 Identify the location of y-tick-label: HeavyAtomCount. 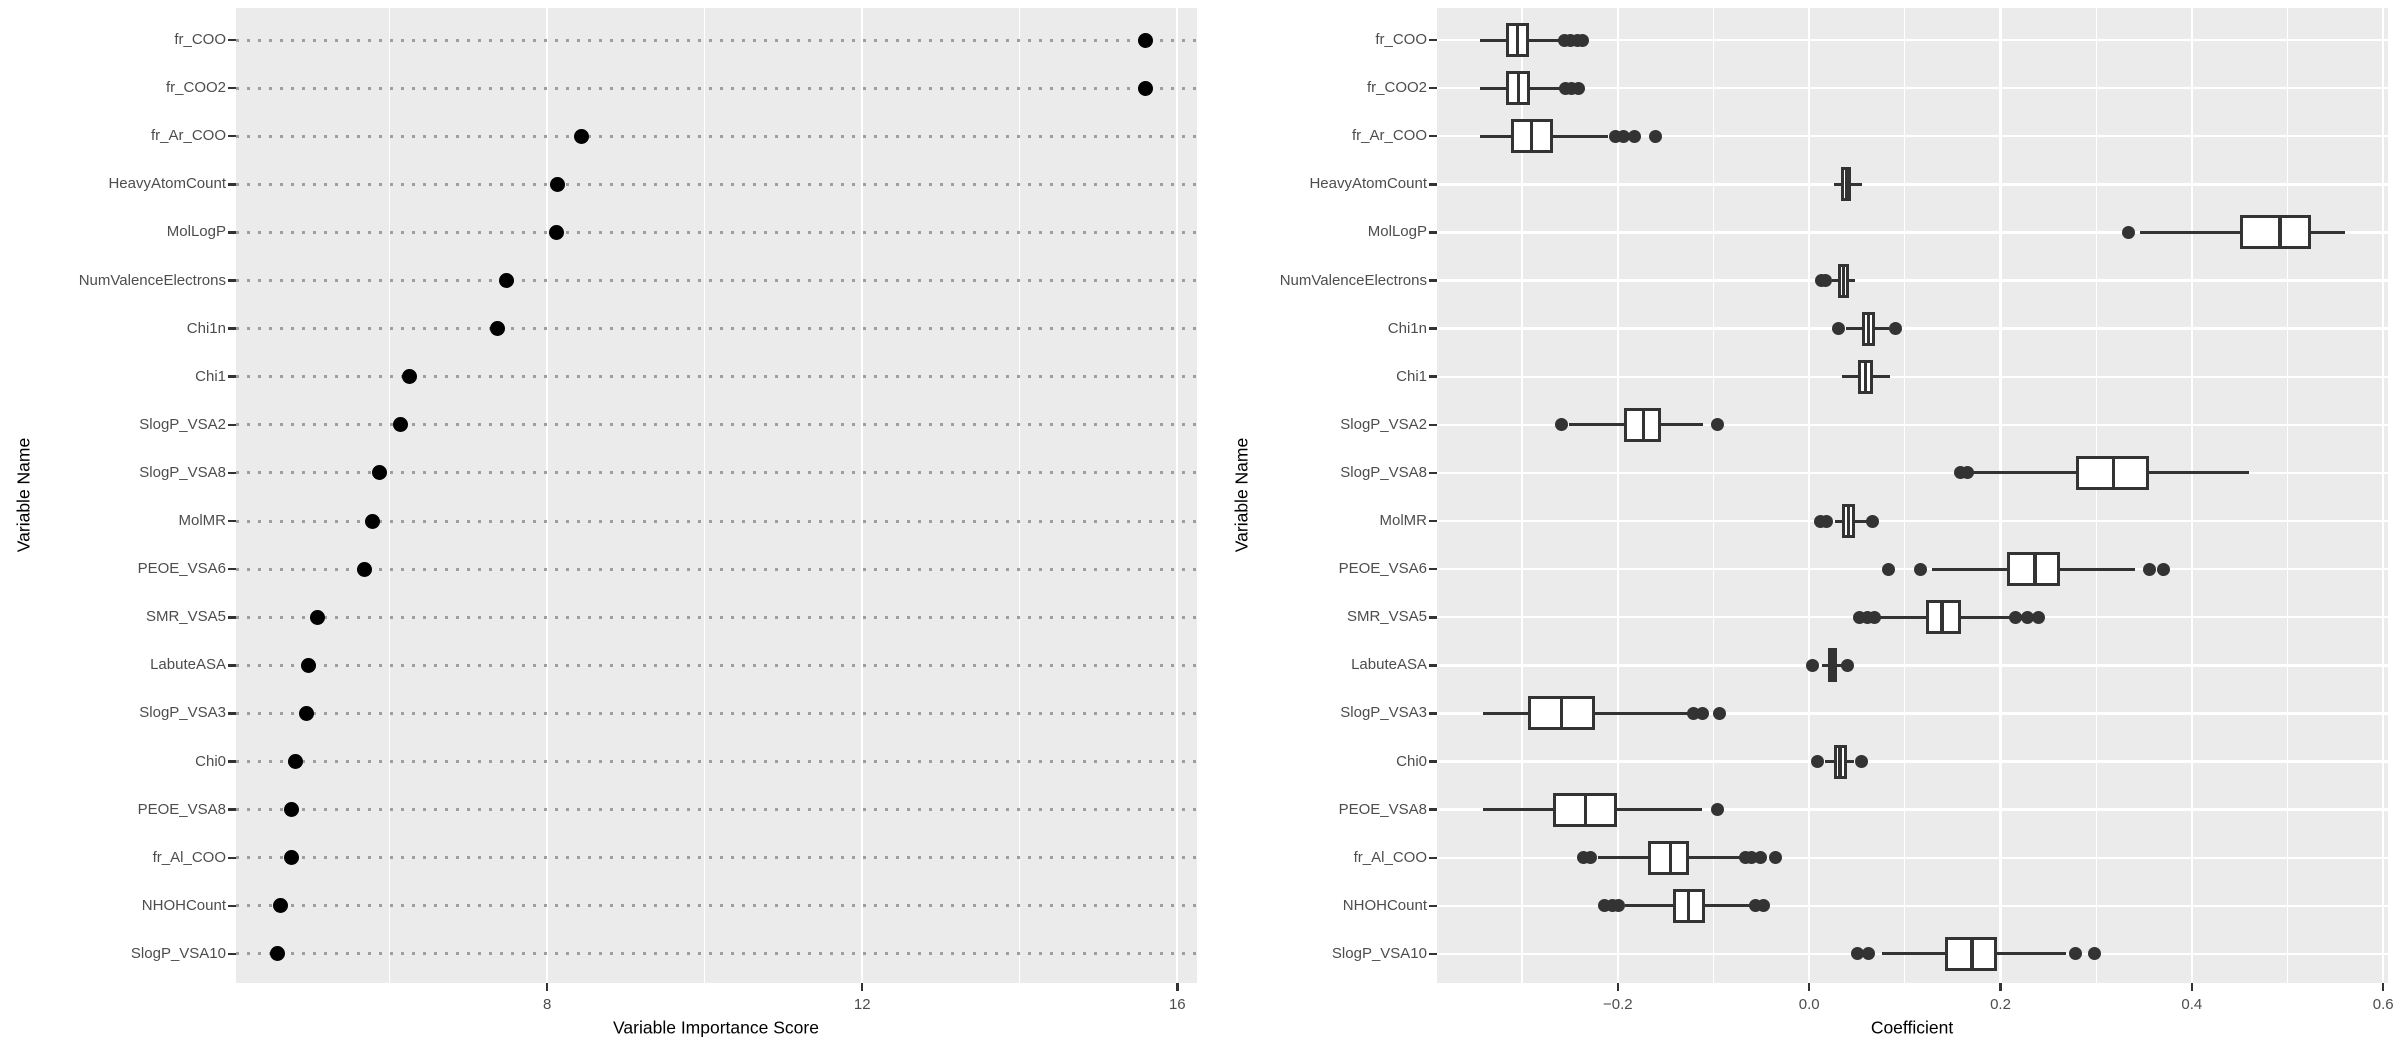
(1368, 184).